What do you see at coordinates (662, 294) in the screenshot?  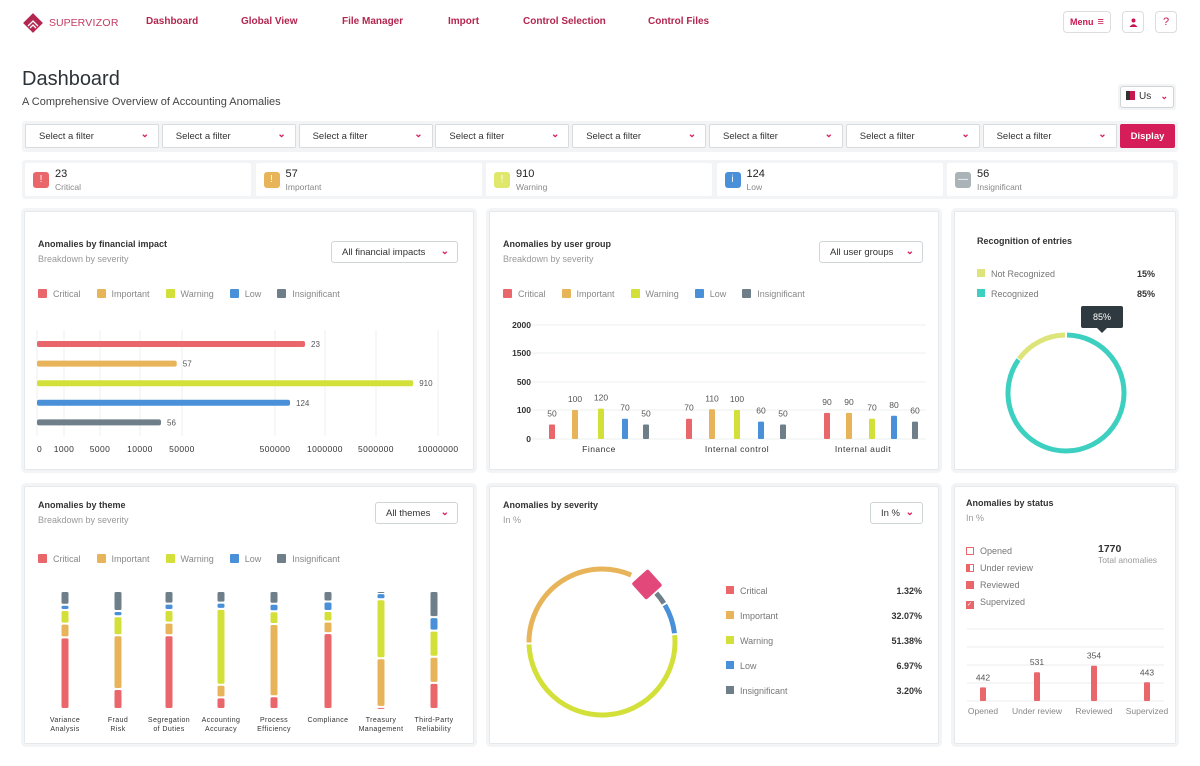 I see `legend-label: Warning` at bounding box center [662, 294].